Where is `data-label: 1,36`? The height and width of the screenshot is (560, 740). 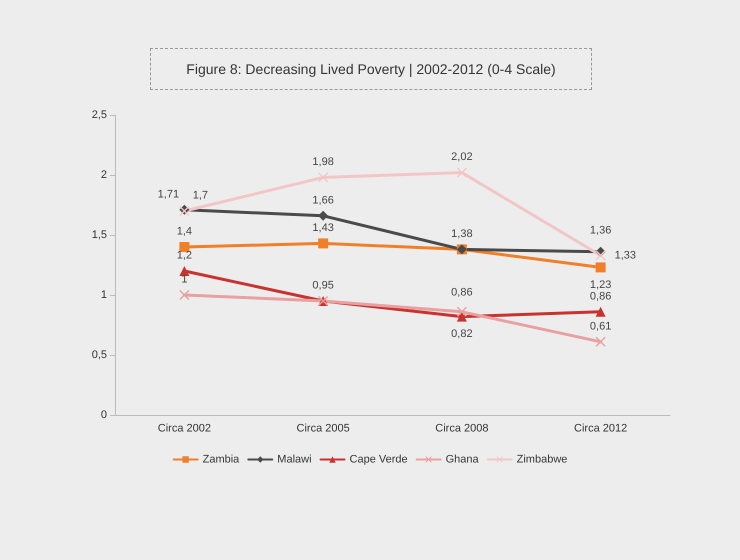 data-label: 1,36 is located at coordinates (601, 230).